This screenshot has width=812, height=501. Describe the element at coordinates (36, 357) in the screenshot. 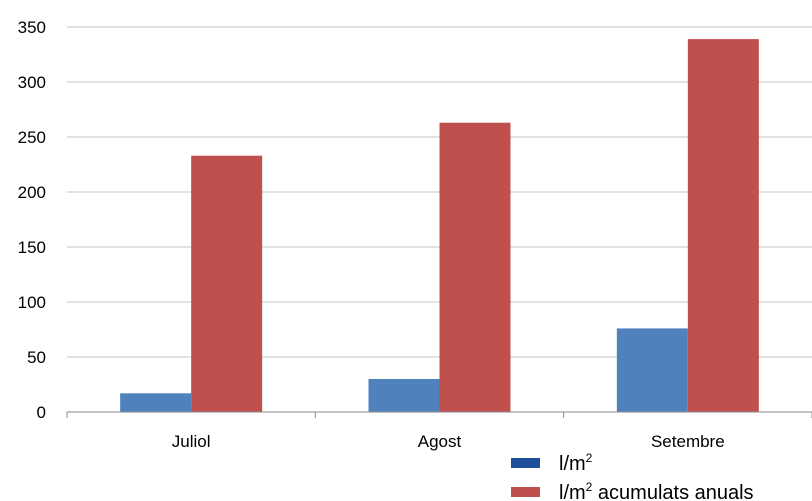

I see `y-tick-label: 50` at that location.